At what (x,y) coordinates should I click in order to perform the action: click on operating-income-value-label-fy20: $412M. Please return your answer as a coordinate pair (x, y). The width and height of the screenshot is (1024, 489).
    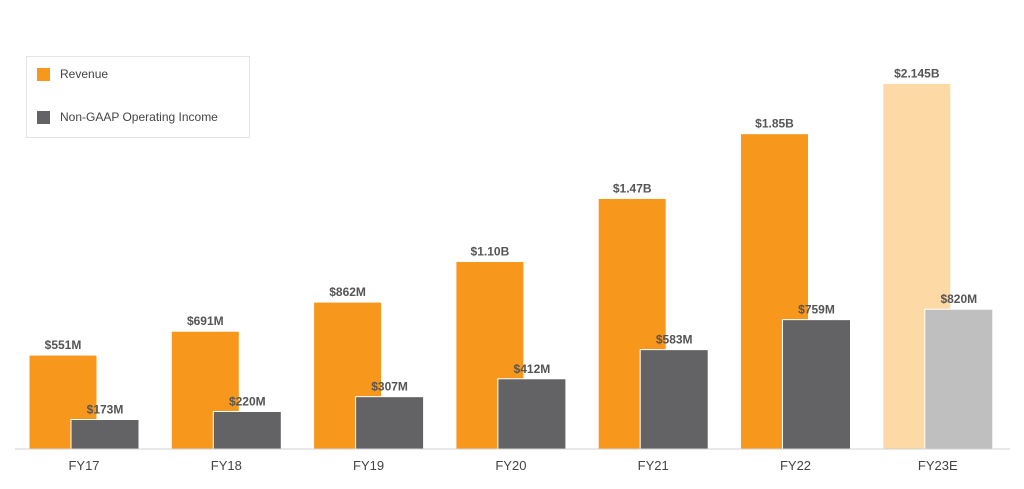
    Looking at the image, I should click on (532, 369).